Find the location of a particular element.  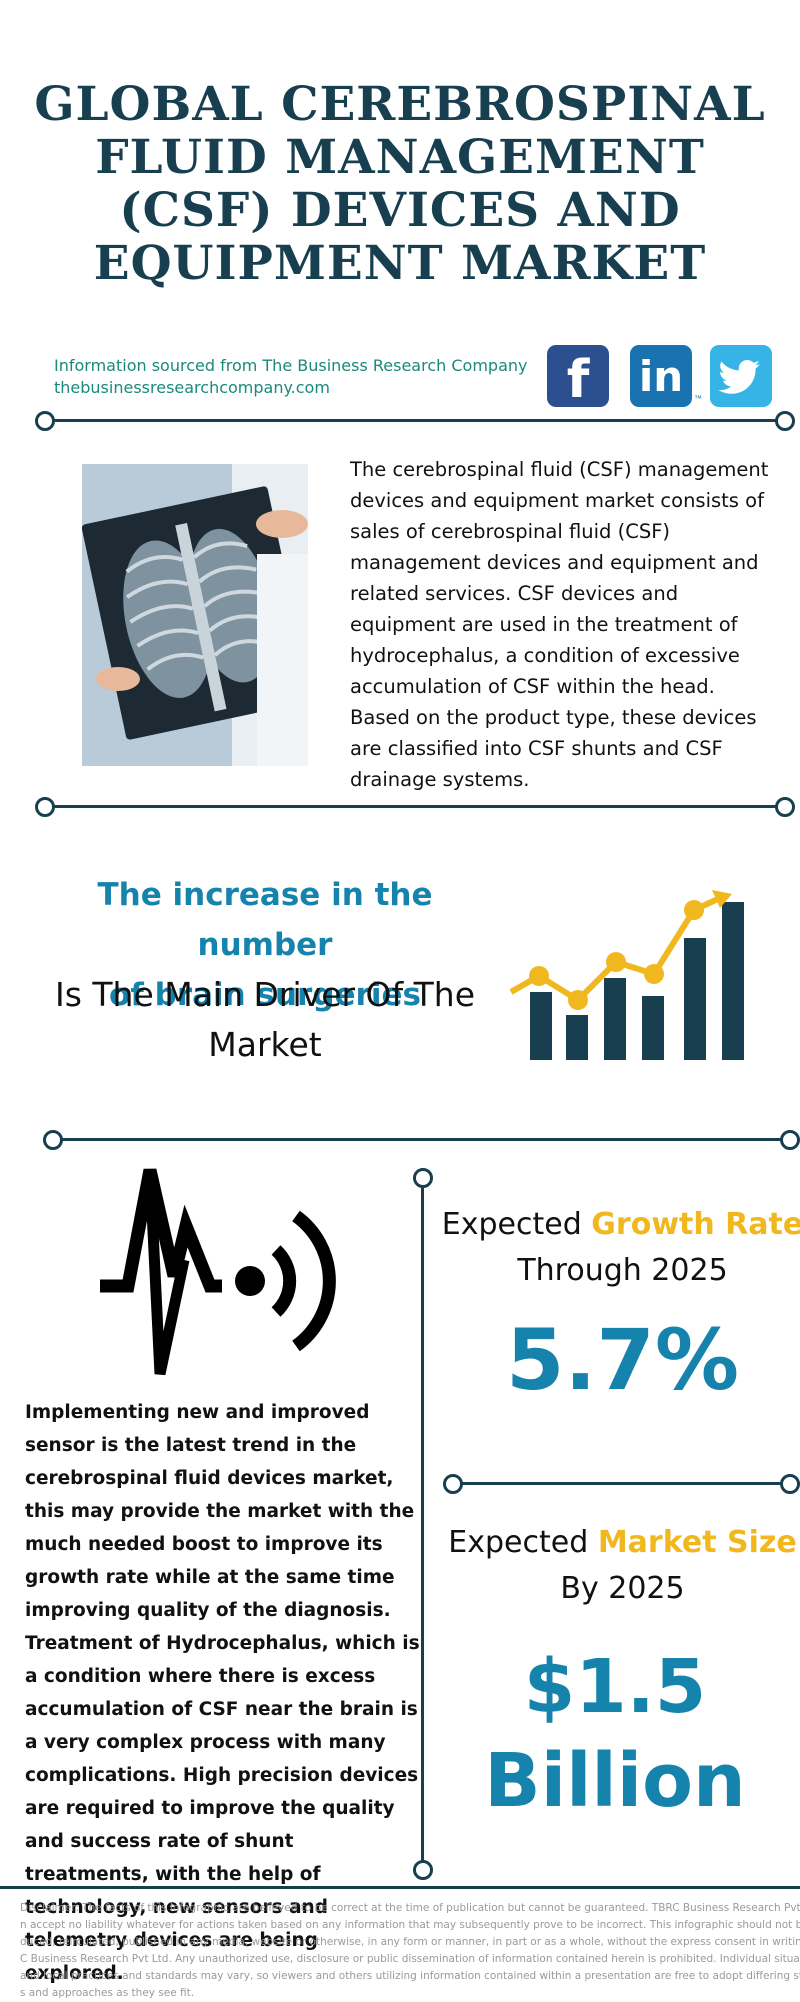

driver-highlight-line-2: of brain surgeries is located at coordinates (265, 995).